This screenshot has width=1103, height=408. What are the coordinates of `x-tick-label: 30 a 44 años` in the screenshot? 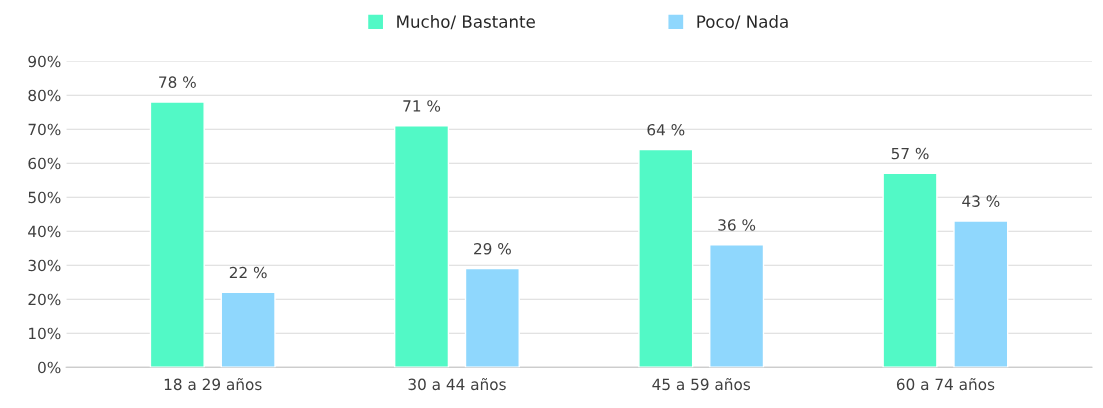 It's located at (457, 384).